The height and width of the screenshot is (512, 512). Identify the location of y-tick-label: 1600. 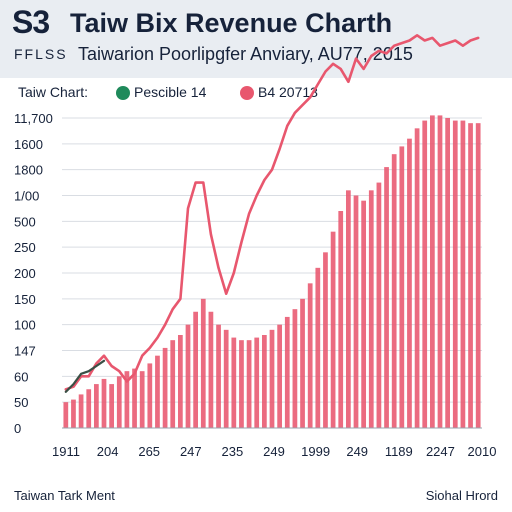
(28, 144).